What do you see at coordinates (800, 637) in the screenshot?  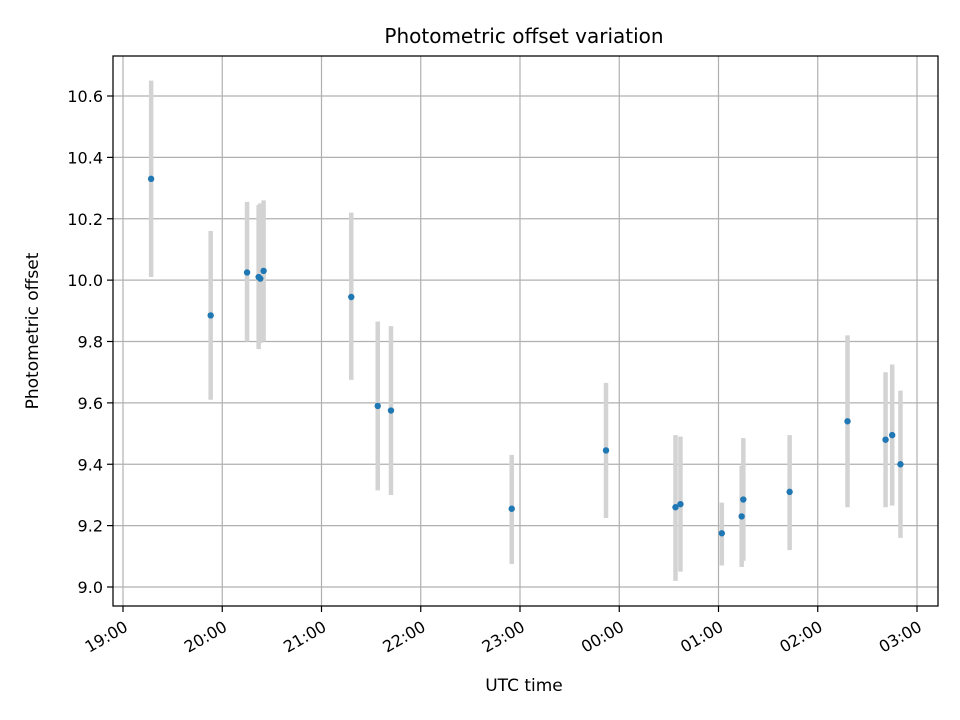 I see `x-tick-label: 02:00` at bounding box center [800, 637].